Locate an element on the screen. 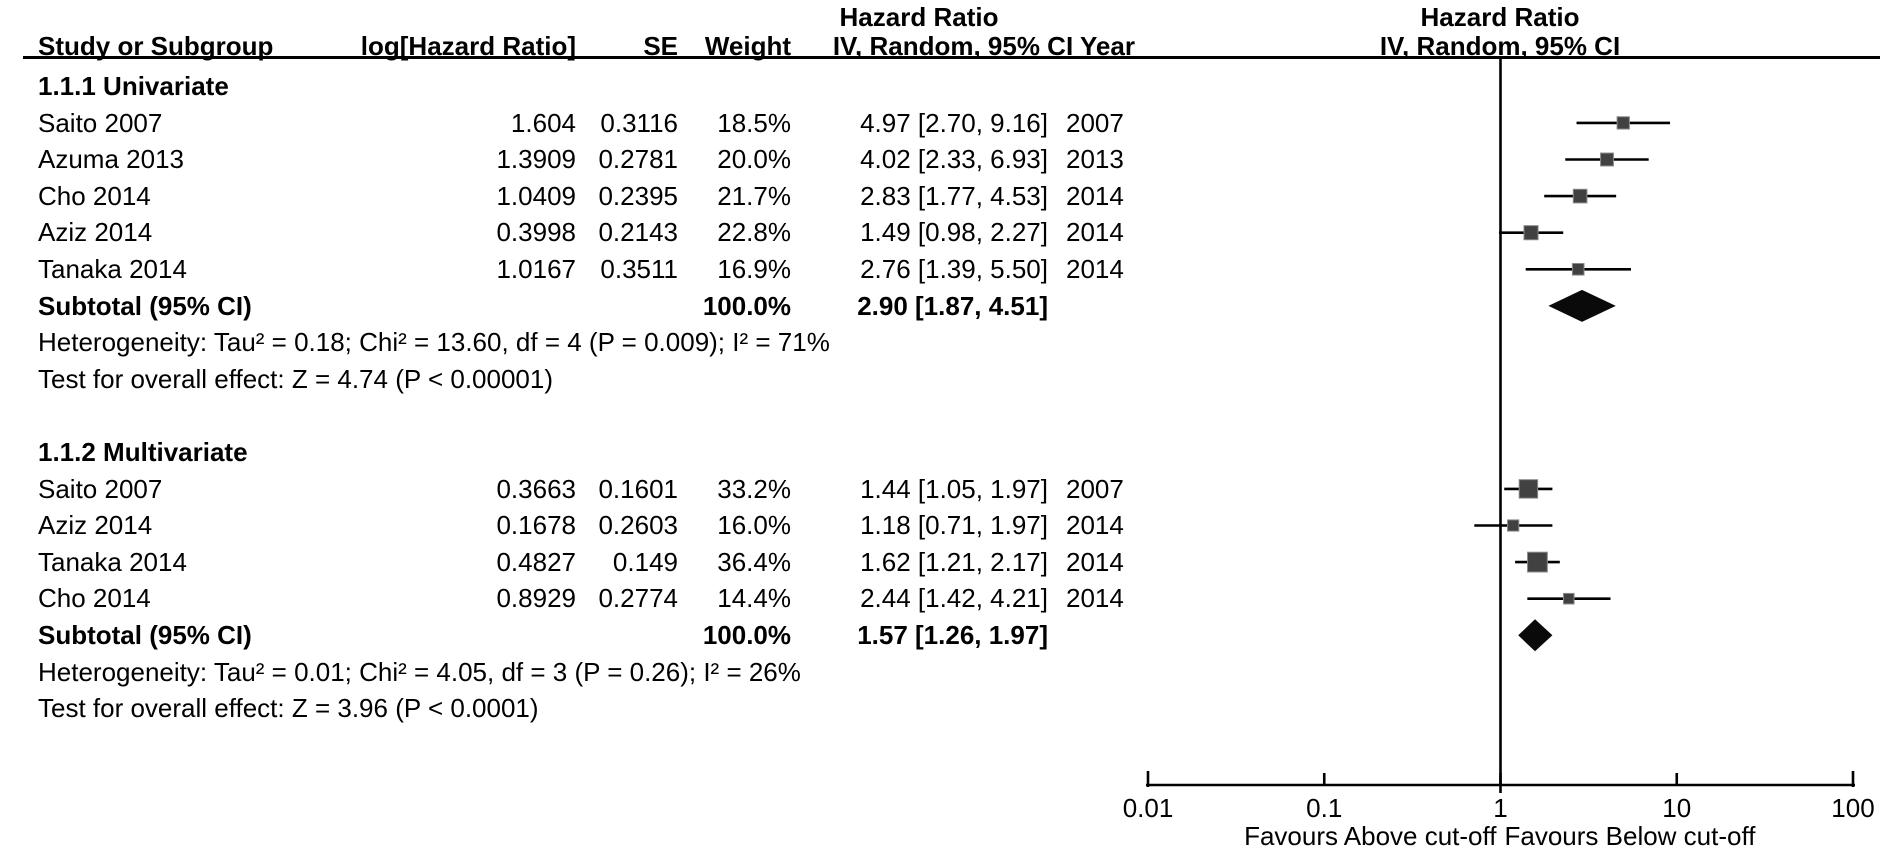  weight-value: 22.8% is located at coordinates (754, 232).